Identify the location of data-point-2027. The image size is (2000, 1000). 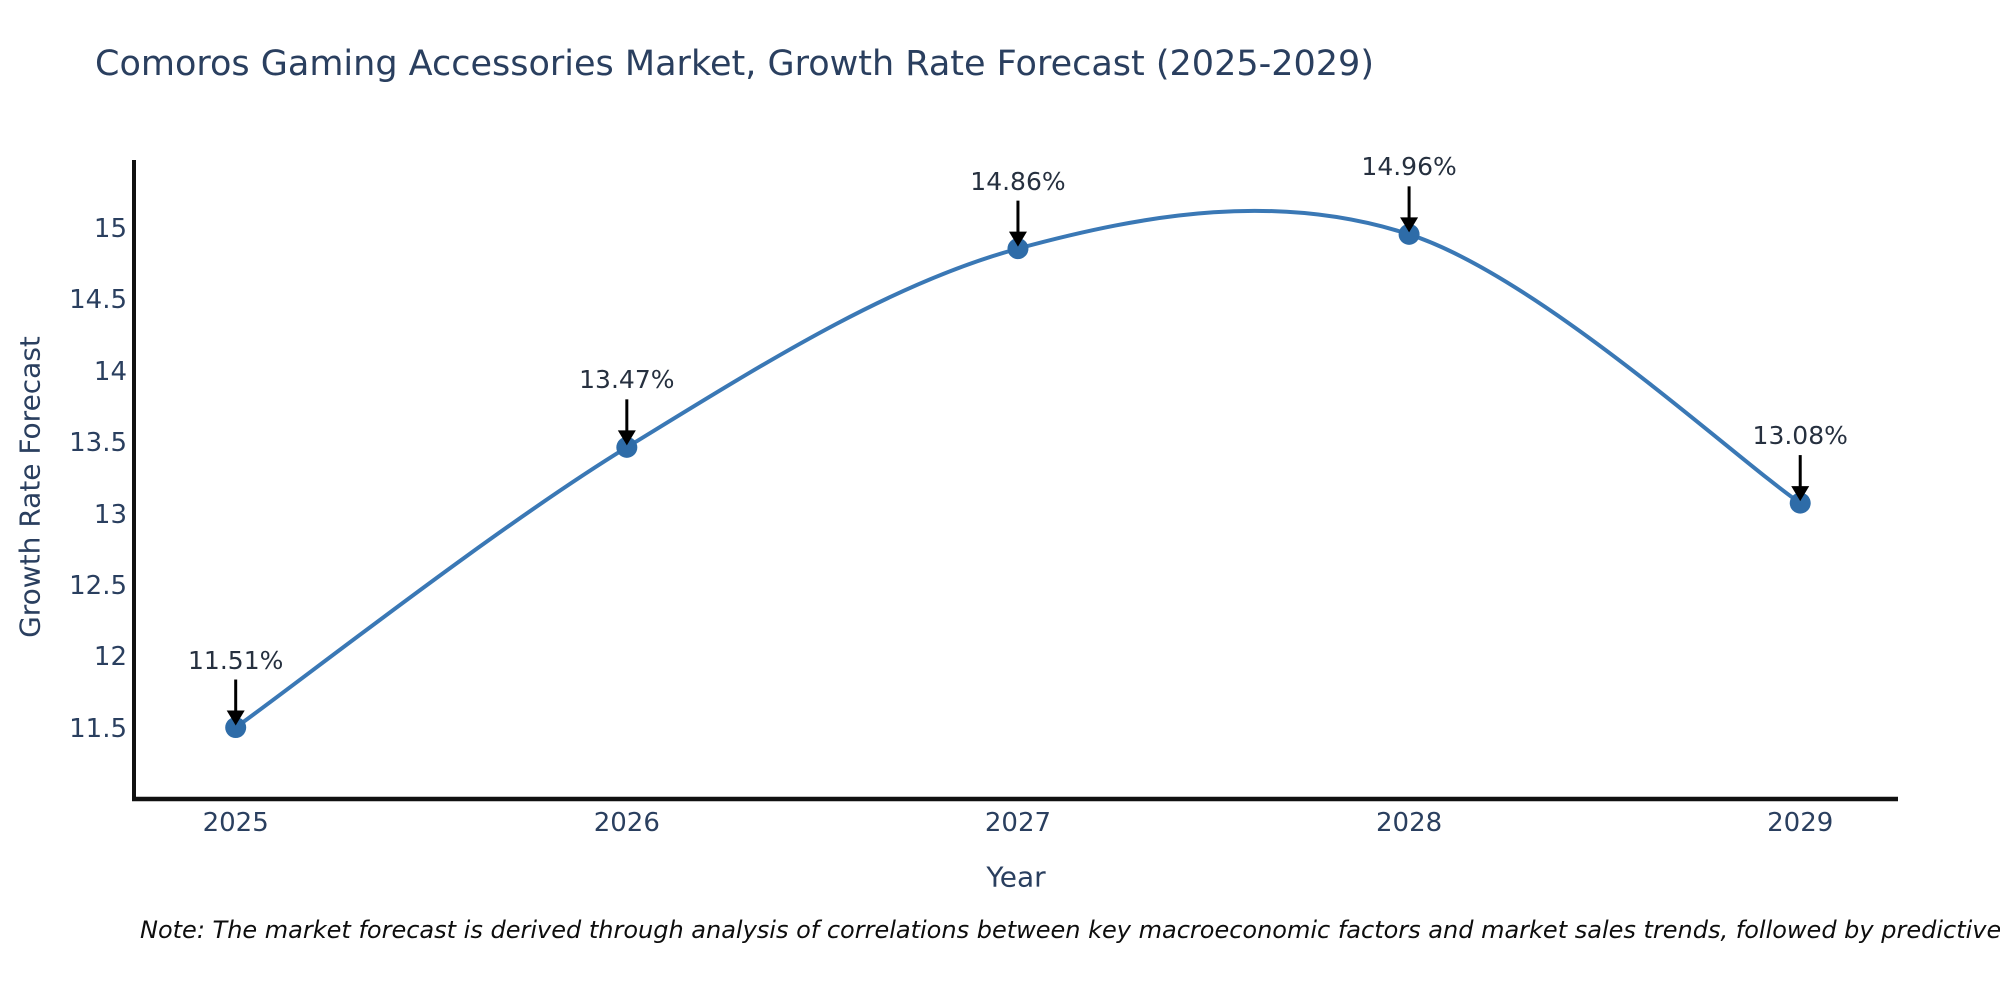
(1018, 249).